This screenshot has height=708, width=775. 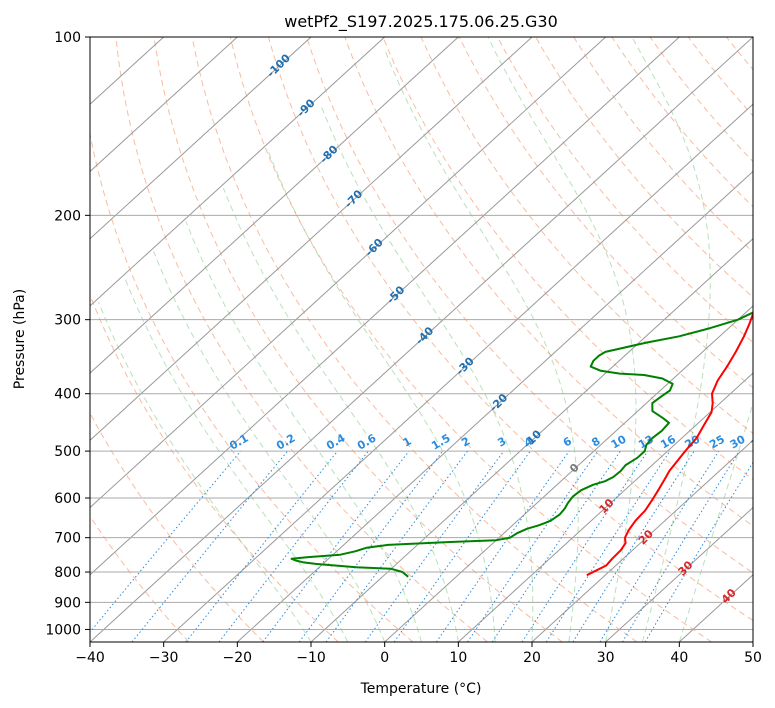 What do you see at coordinates (567, 441) in the screenshot?
I see `mixing-ratio-label: 6` at bounding box center [567, 441].